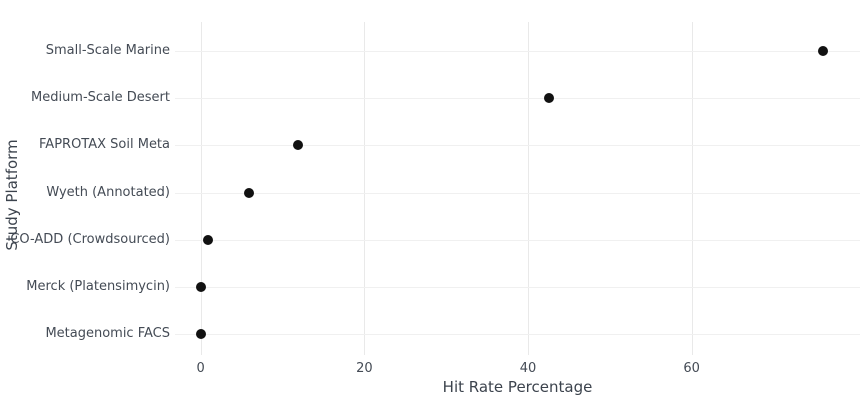  Describe the element at coordinates (200, 368) in the screenshot. I see `x-tick-label: 0` at that location.